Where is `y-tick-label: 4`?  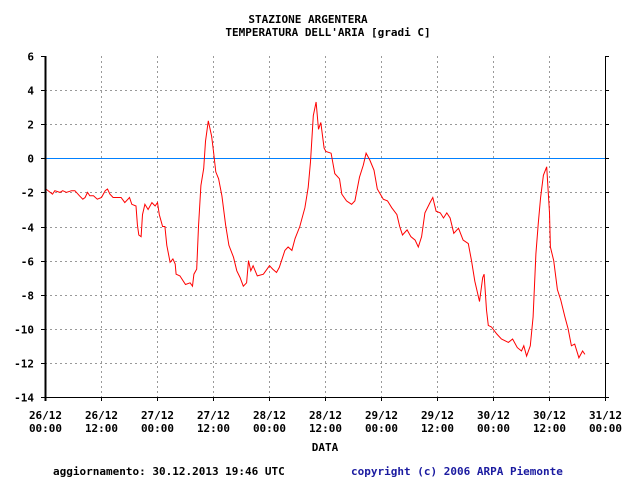 y-tick-label: 4 is located at coordinates (30, 91).